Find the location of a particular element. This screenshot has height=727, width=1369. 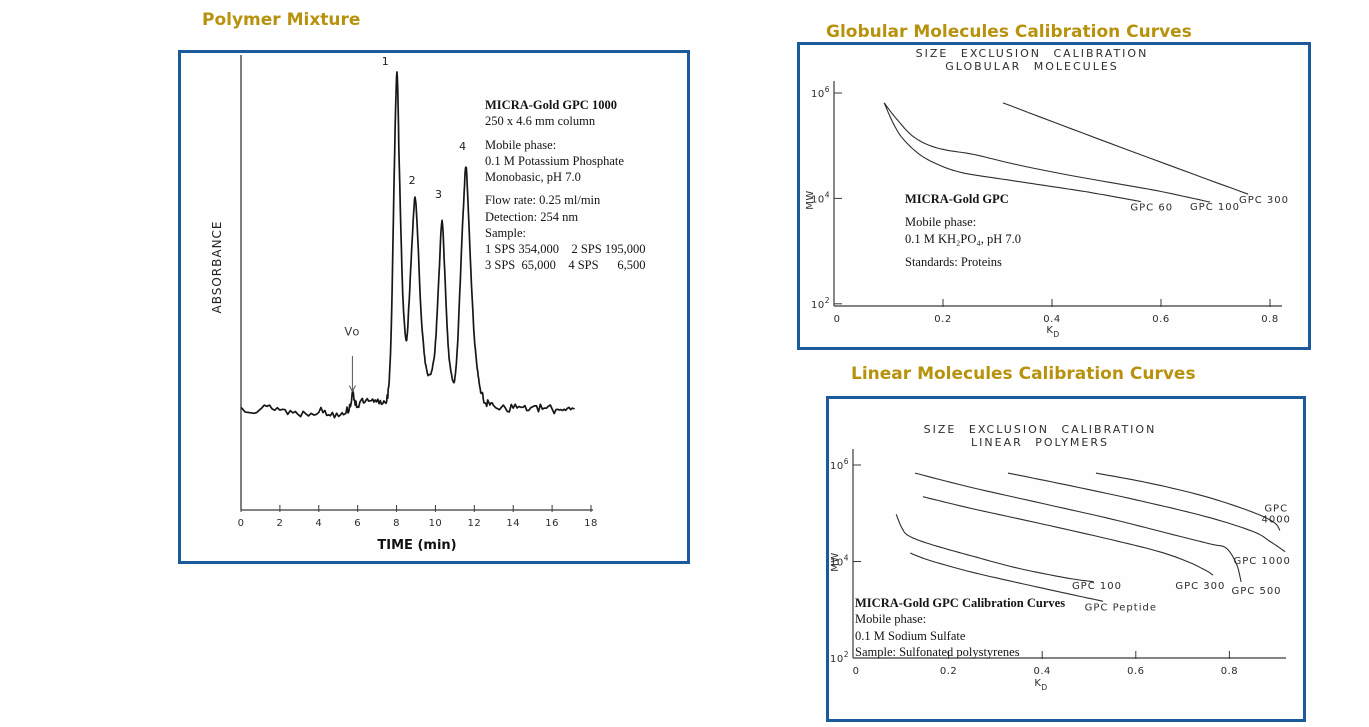

chromatogram-panel-title: Polymer Mixture is located at coordinates (281, 20).